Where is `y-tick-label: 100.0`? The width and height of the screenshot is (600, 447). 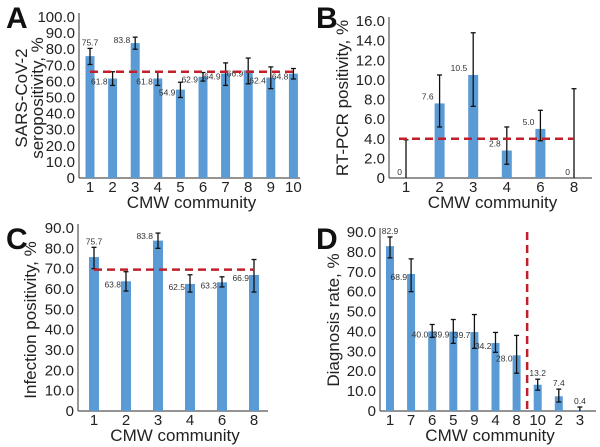
y-tick-label: 100.0 is located at coordinates (56, 17).